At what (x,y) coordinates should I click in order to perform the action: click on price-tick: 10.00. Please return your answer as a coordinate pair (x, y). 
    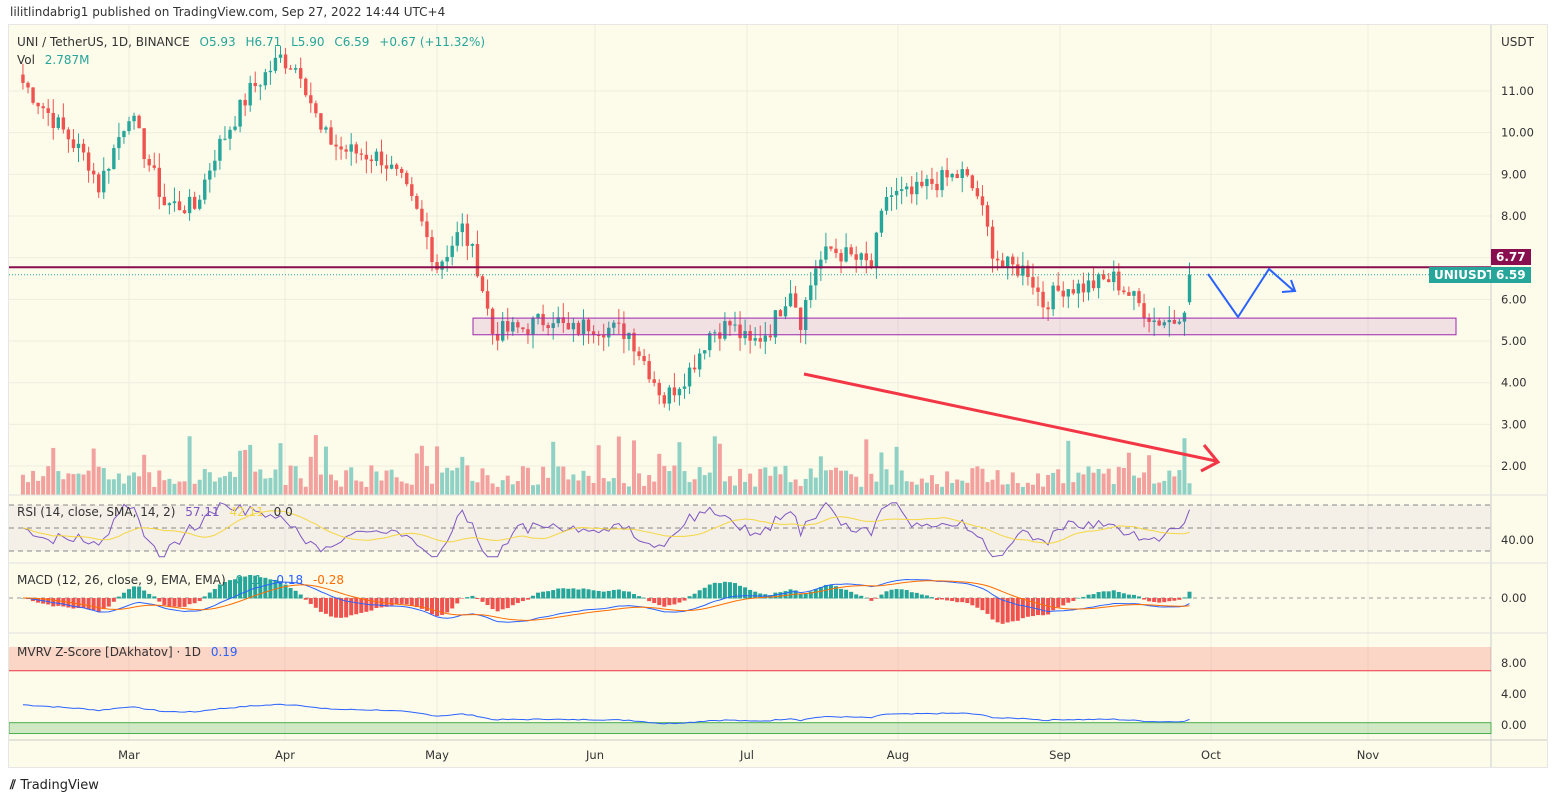
    Looking at the image, I should click on (1517, 133).